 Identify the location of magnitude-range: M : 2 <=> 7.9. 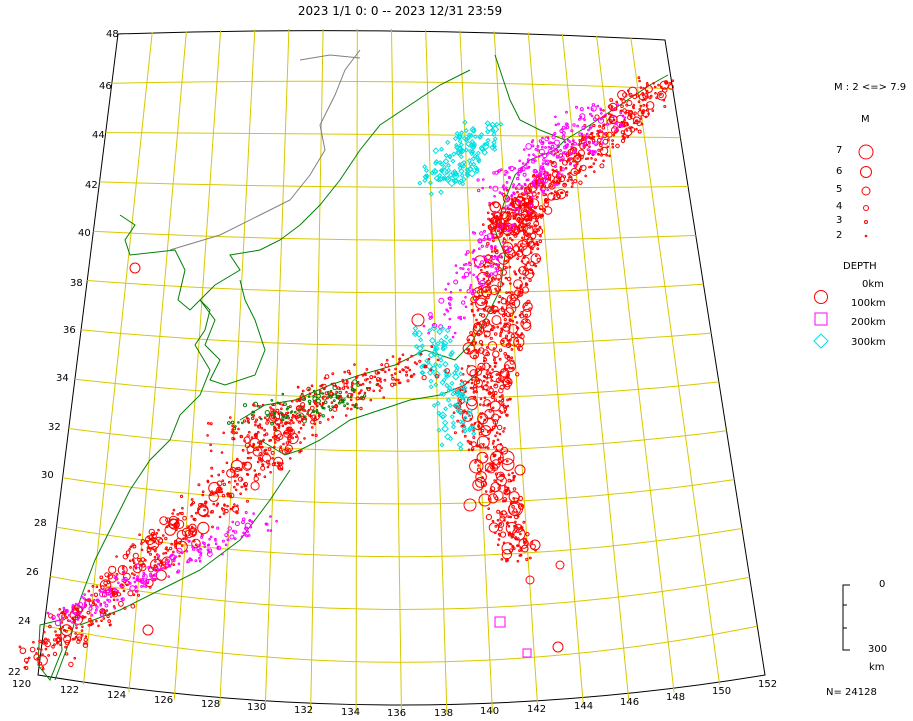
(870, 87).